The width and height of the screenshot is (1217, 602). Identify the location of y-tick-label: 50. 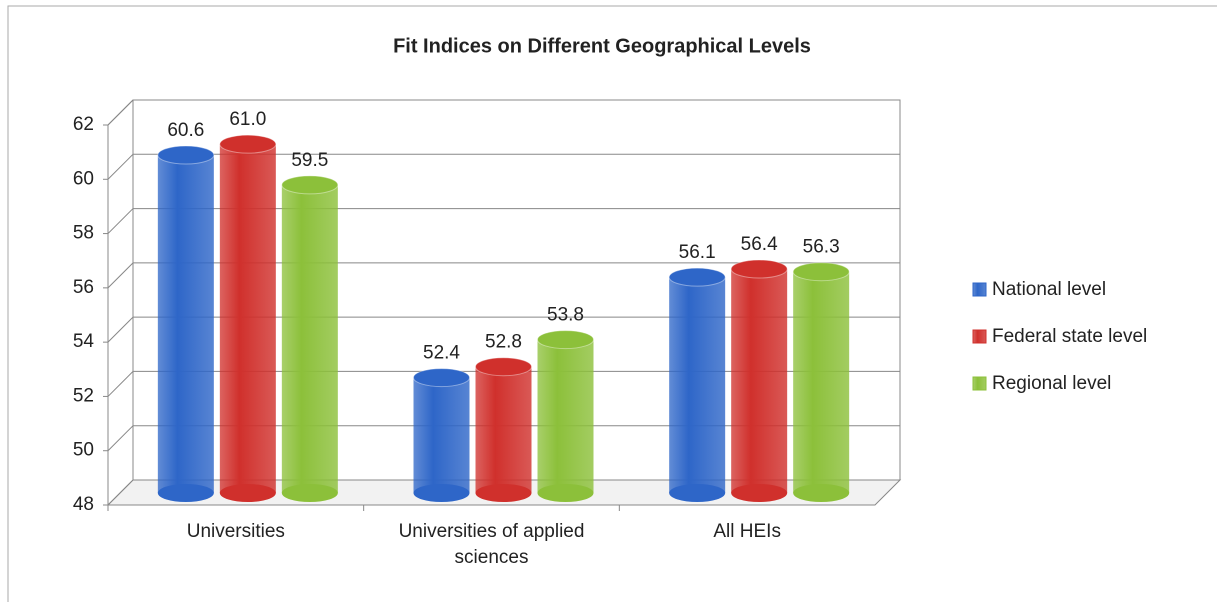
(83, 450).